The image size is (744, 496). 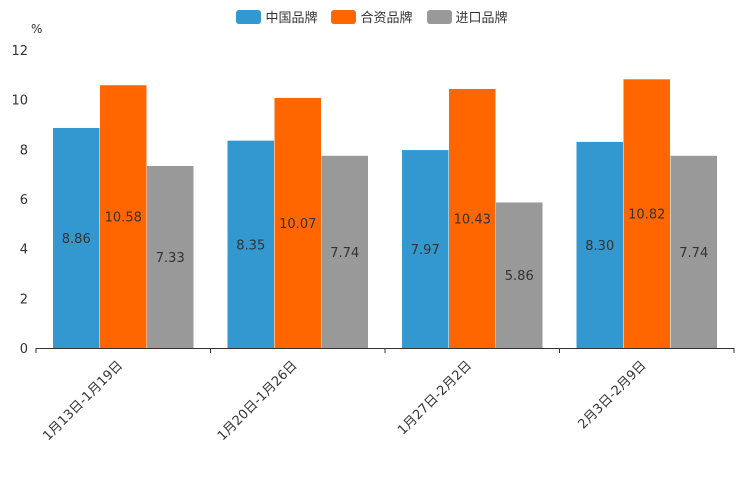 I want to click on data-label-domestic-3: 7.97, so click(x=425, y=250).